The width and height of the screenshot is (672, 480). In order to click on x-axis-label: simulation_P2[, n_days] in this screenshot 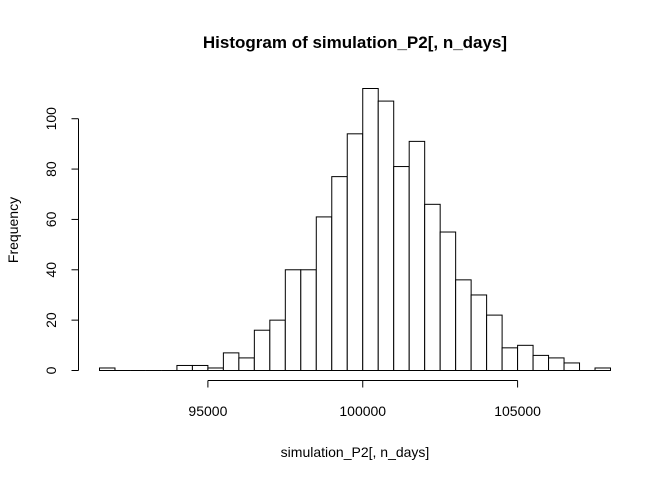, I will do `click(355, 452)`.